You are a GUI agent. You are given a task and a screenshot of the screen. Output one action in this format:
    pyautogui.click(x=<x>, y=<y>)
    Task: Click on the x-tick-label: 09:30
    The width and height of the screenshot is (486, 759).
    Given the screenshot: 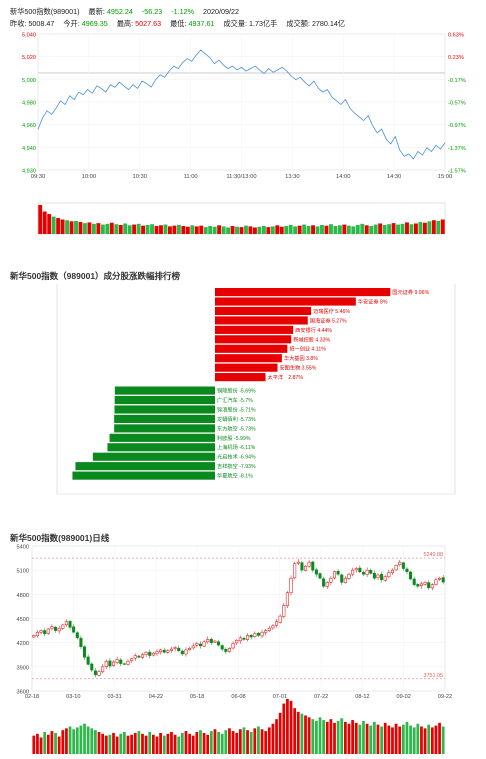 What is the action you would take?
    pyautogui.click(x=38, y=177)
    